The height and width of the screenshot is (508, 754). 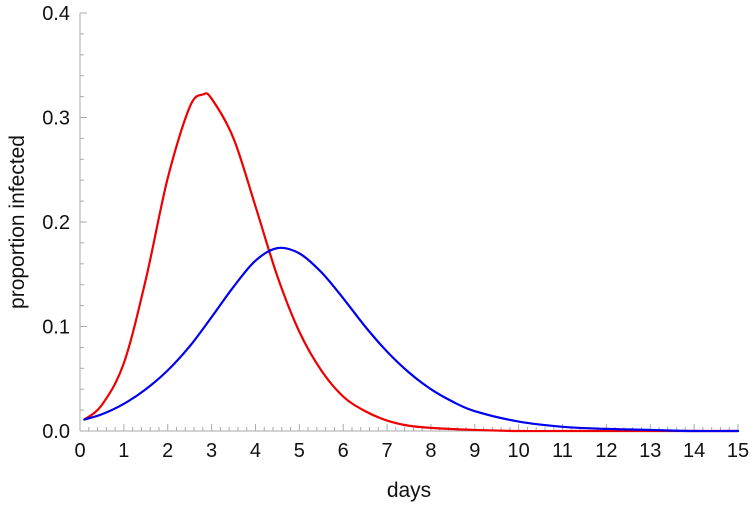 What do you see at coordinates (694, 451) in the screenshot?
I see `x-tick-label: 14` at bounding box center [694, 451].